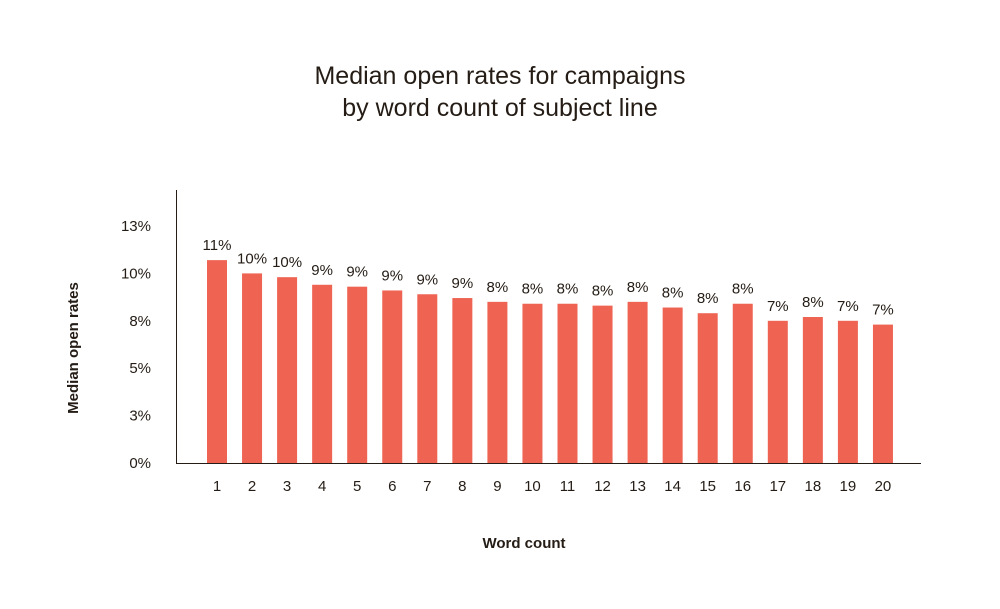  What do you see at coordinates (462, 486) in the screenshot?
I see `x-tick-label: 8` at bounding box center [462, 486].